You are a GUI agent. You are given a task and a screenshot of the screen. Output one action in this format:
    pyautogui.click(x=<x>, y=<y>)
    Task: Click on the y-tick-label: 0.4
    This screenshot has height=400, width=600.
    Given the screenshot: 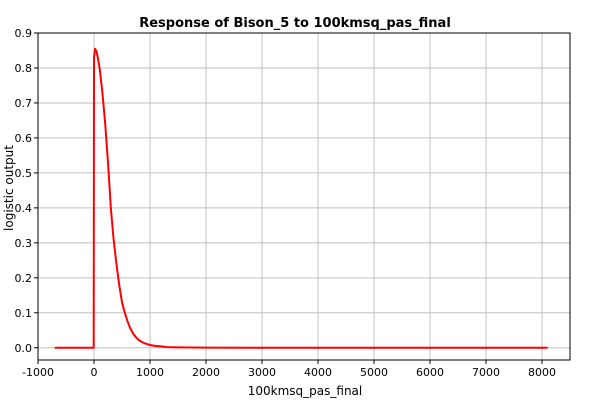 What is the action you would take?
    pyautogui.click(x=24, y=208)
    